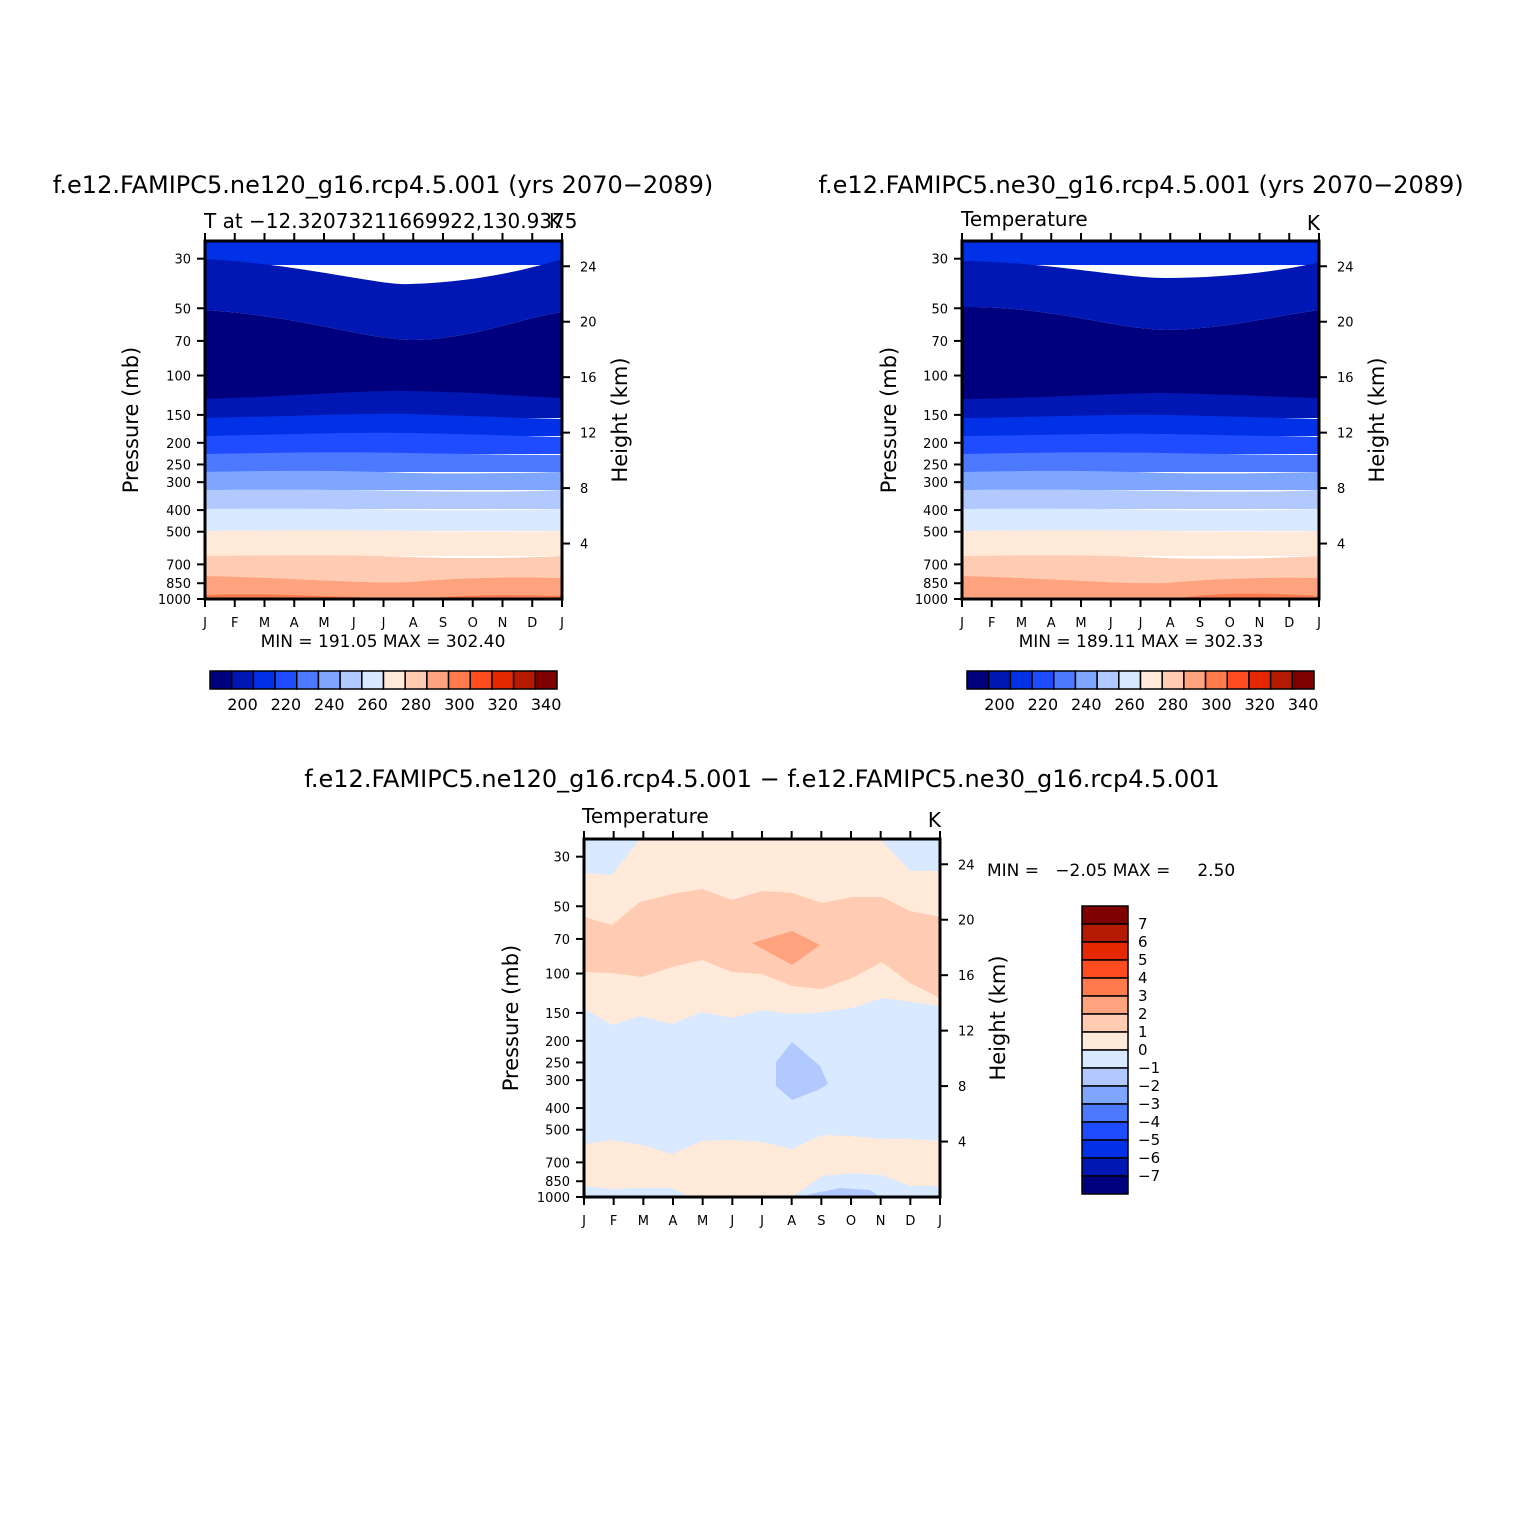 The width and height of the screenshot is (1524, 1527). Describe the element at coordinates (1149, 1158) in the screenshot. I see `colorbar-label: −6` at that location.